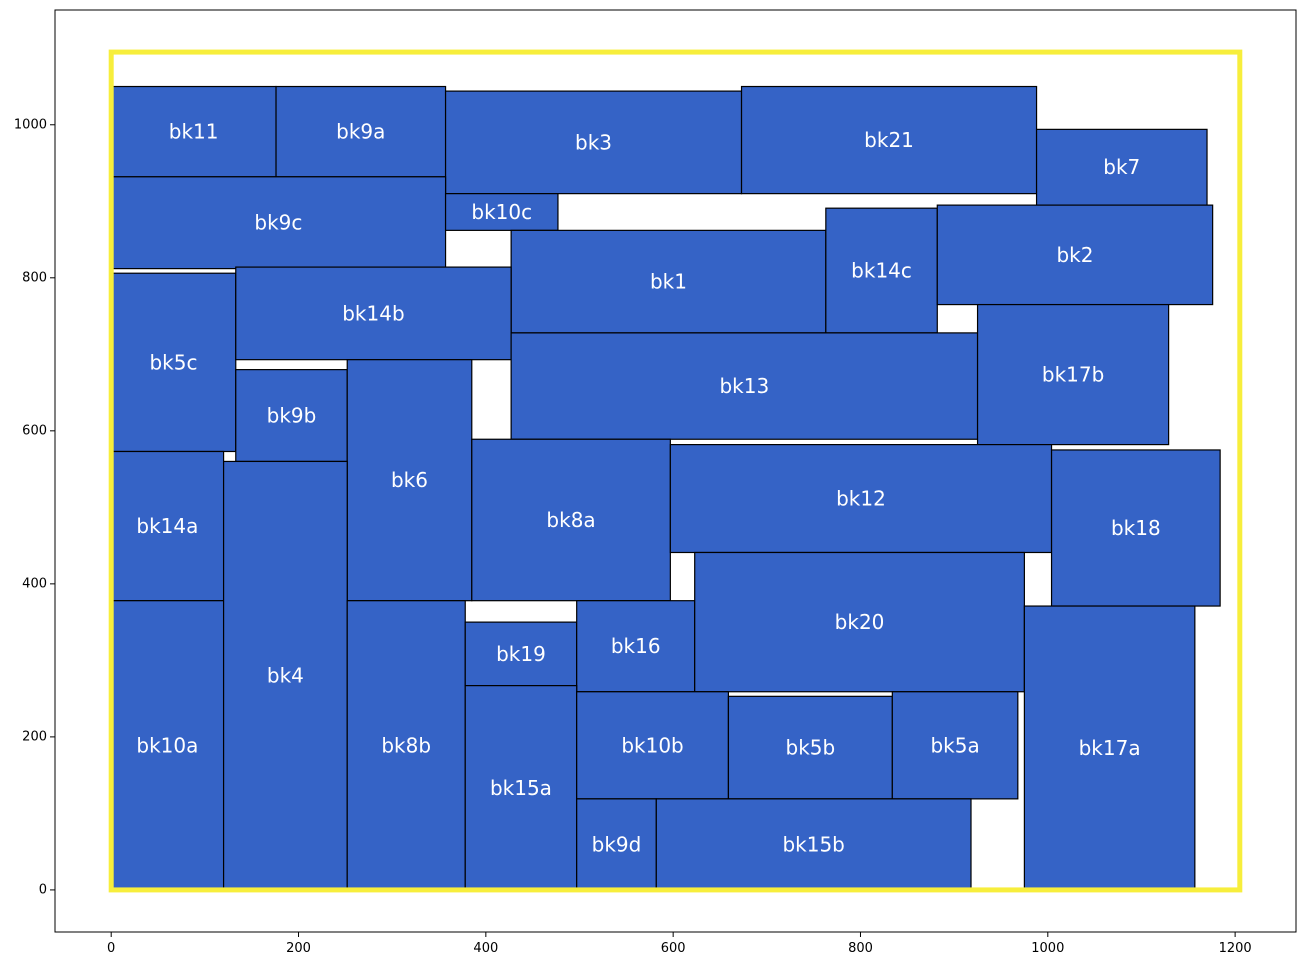  Describe the element at coordinates (34, 583) in the screenshot. I see `y-tick-label: 400` at that location.